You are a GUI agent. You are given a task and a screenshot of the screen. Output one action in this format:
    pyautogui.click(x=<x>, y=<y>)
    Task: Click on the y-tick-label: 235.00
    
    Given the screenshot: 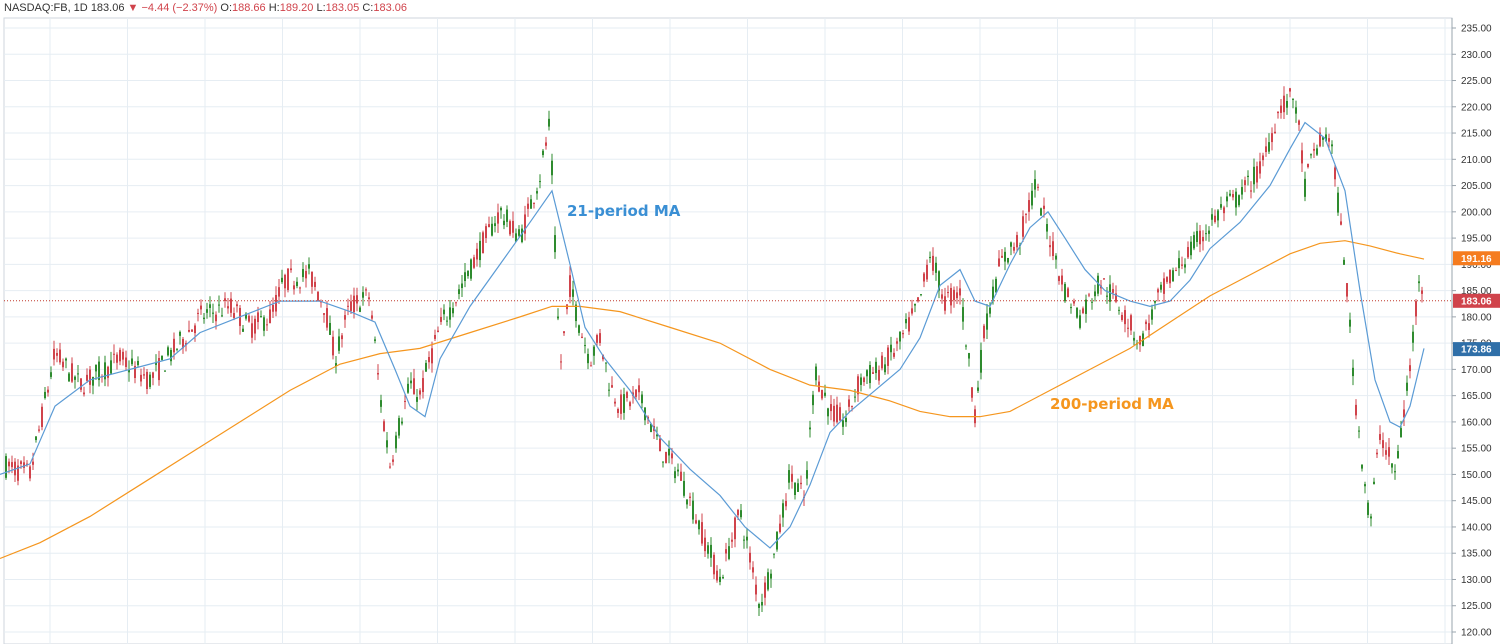 What is the action you would take?
    pyautogui.click(x=1476, y=29)
    